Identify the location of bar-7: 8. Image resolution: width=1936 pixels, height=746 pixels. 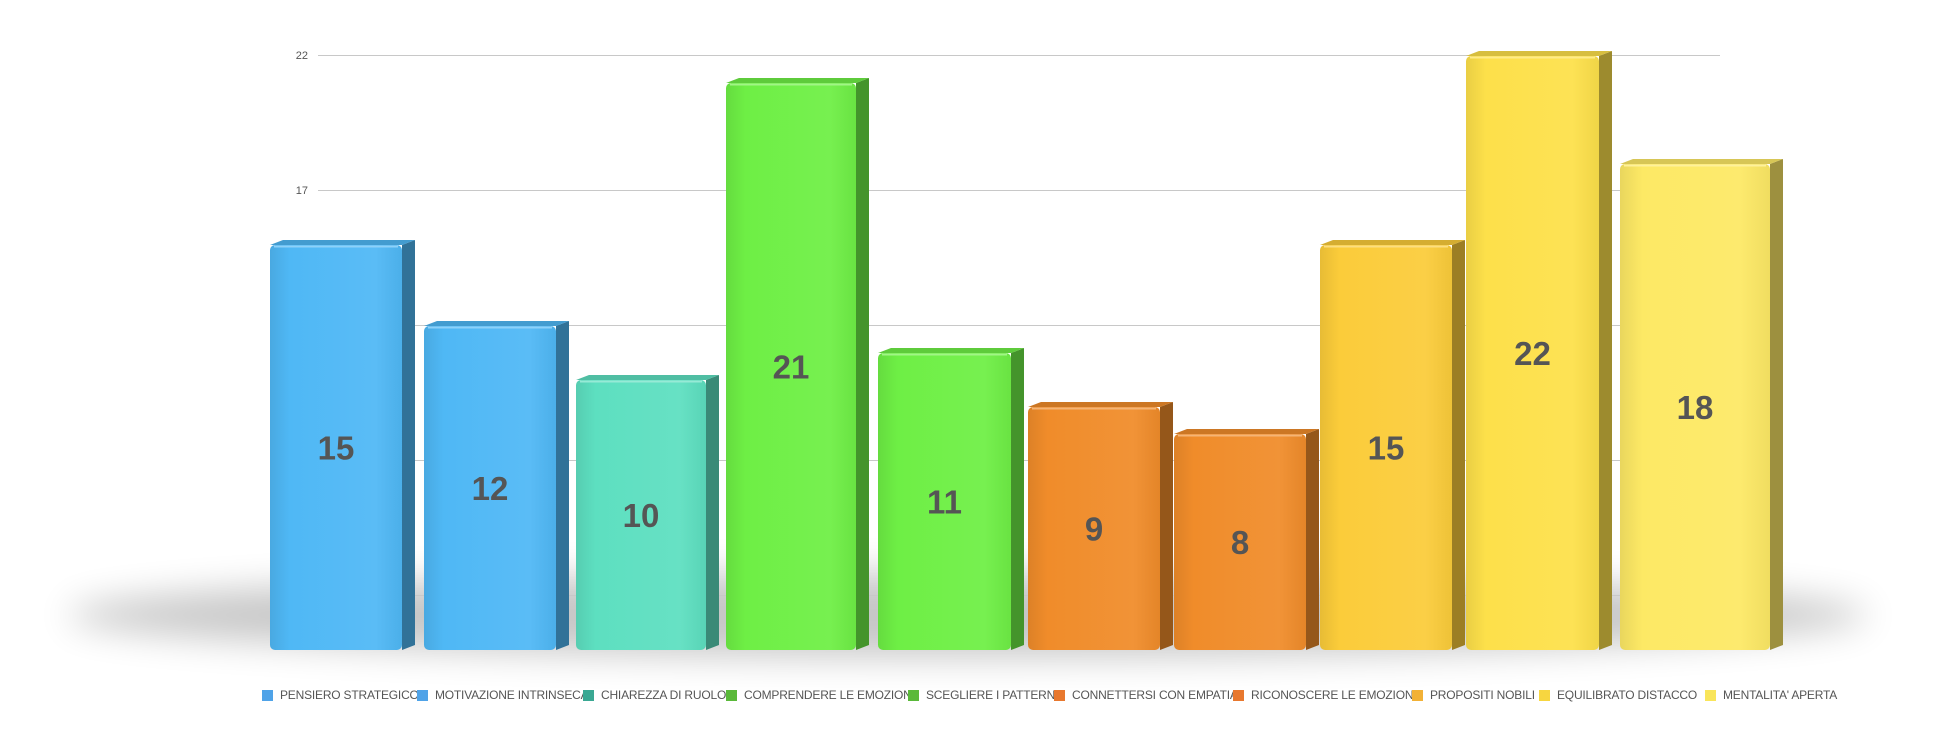
(1246, 539).